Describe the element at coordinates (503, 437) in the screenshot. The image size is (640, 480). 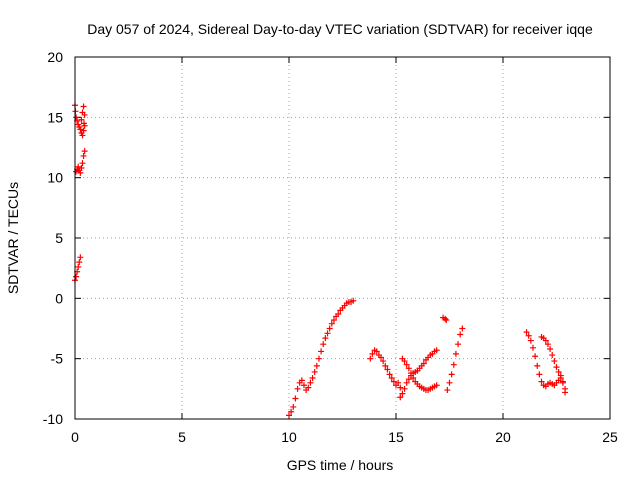
I see `x-tick-label: 20` at that location.